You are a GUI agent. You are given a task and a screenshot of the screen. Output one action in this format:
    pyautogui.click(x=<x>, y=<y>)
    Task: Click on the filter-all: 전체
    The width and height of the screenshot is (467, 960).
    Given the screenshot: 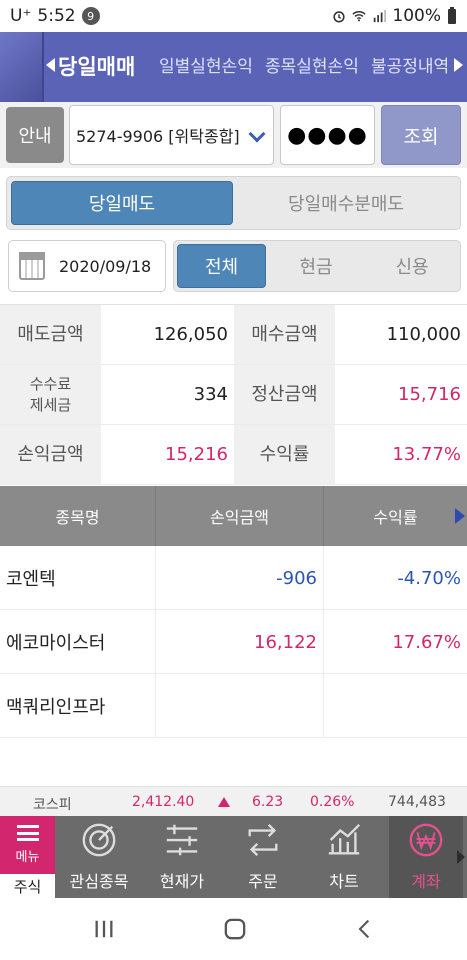 What is the action you would take?
    pyautogui.click(x=221, y=266)
    